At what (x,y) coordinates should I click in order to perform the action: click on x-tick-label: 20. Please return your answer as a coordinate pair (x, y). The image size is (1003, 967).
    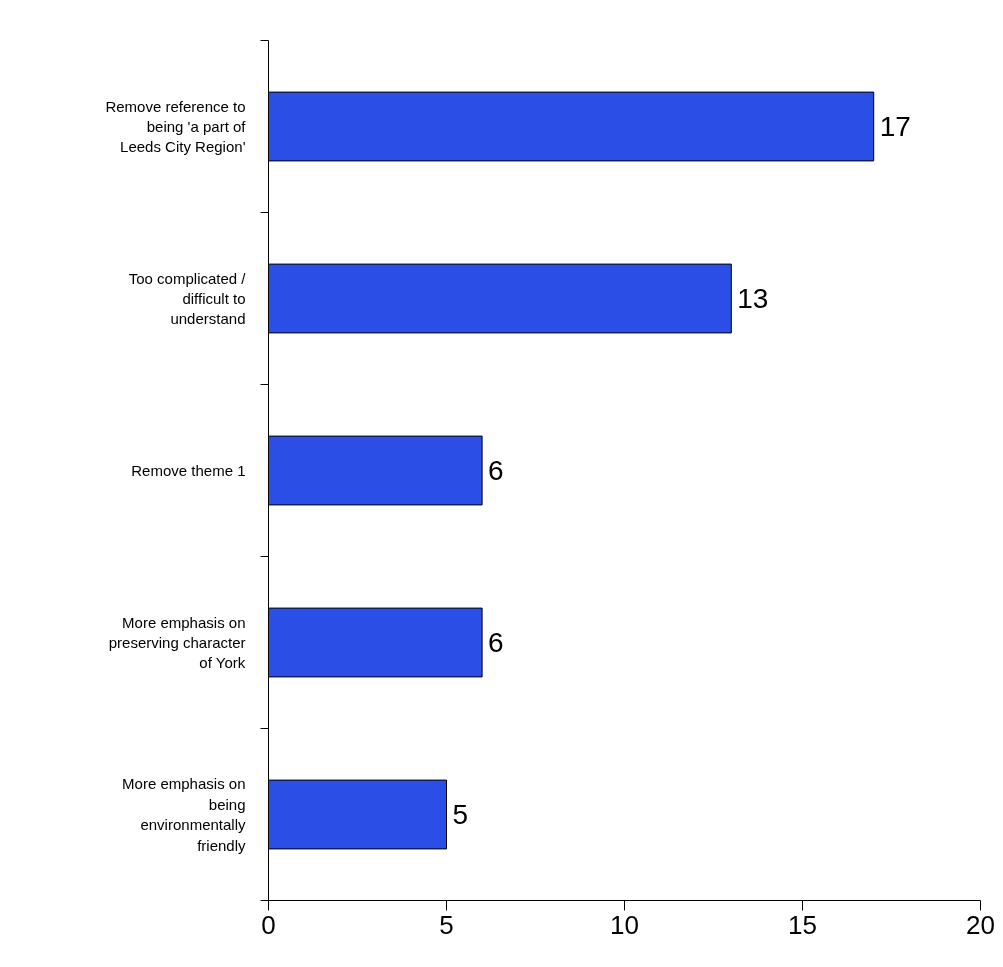
    Looking at the image, I should click on (980, 924).